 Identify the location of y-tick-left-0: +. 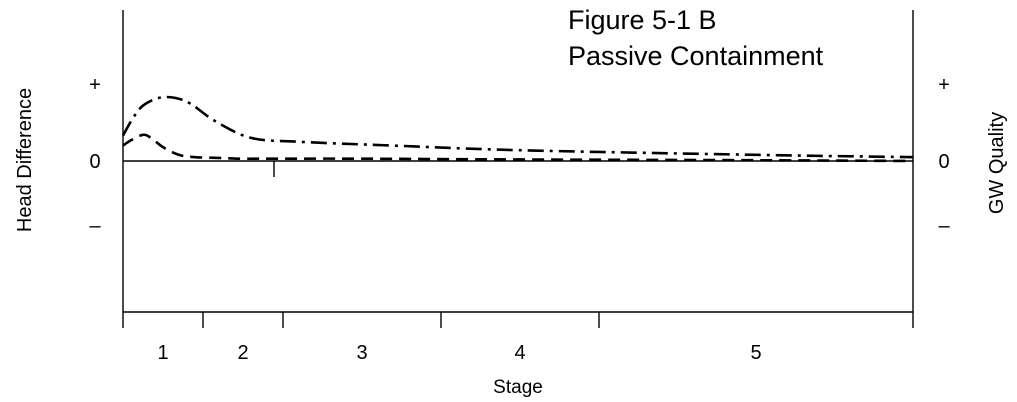
(95, 85).